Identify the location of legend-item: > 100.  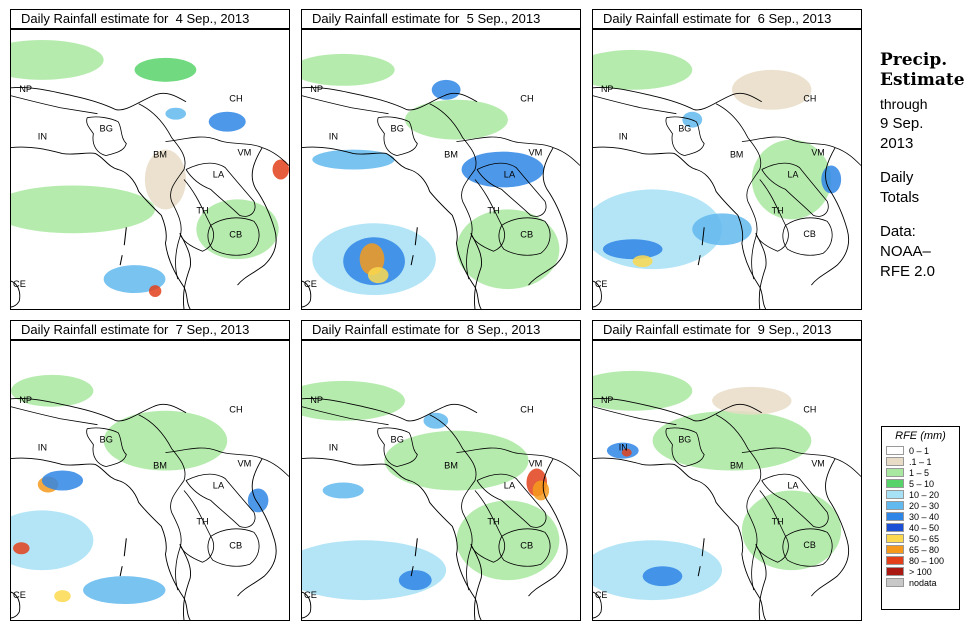
(920, 571).